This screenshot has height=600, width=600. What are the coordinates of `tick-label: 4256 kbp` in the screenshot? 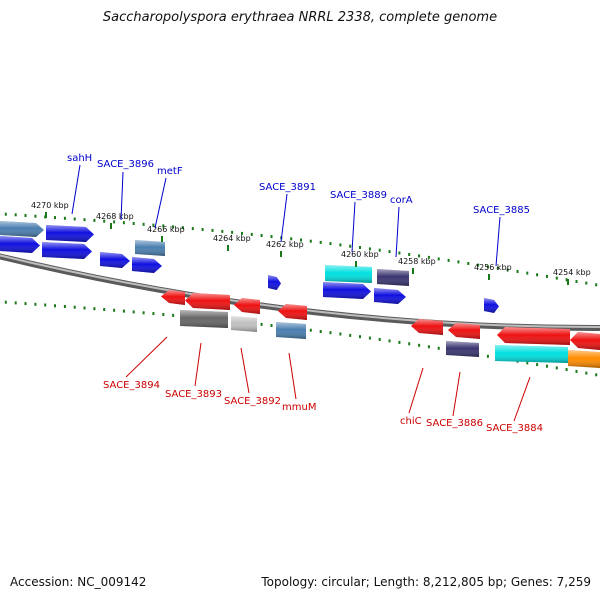 It's located at (493, 267).